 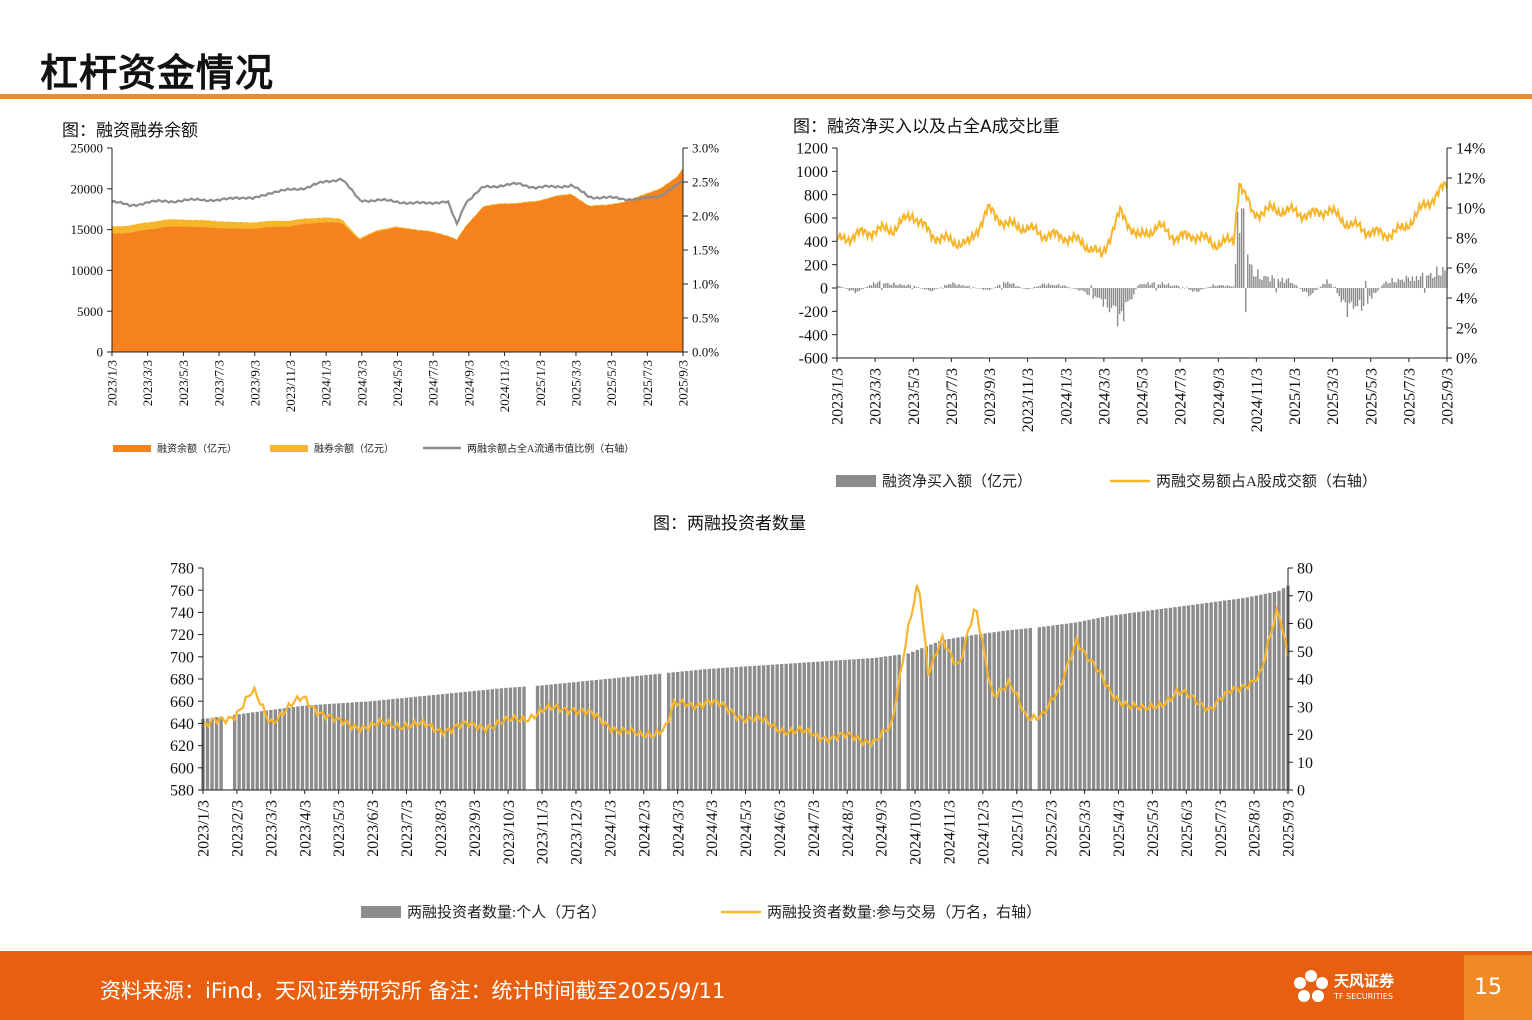 I want to click on y-right-tick-label: 3.0%, so click(x=705, y=148).